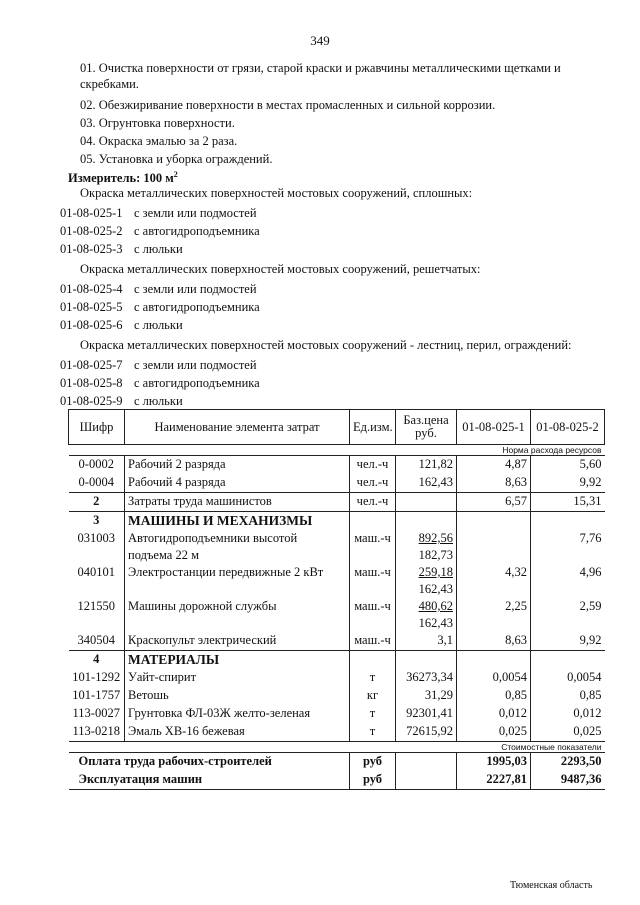 Image resolution: width=640 pixels, height=905 pixels. What do you see at coordinates (567, 427) in the screenshot?
I see `header-col2: 01-08-025-2` at bounding box center [567, 427].